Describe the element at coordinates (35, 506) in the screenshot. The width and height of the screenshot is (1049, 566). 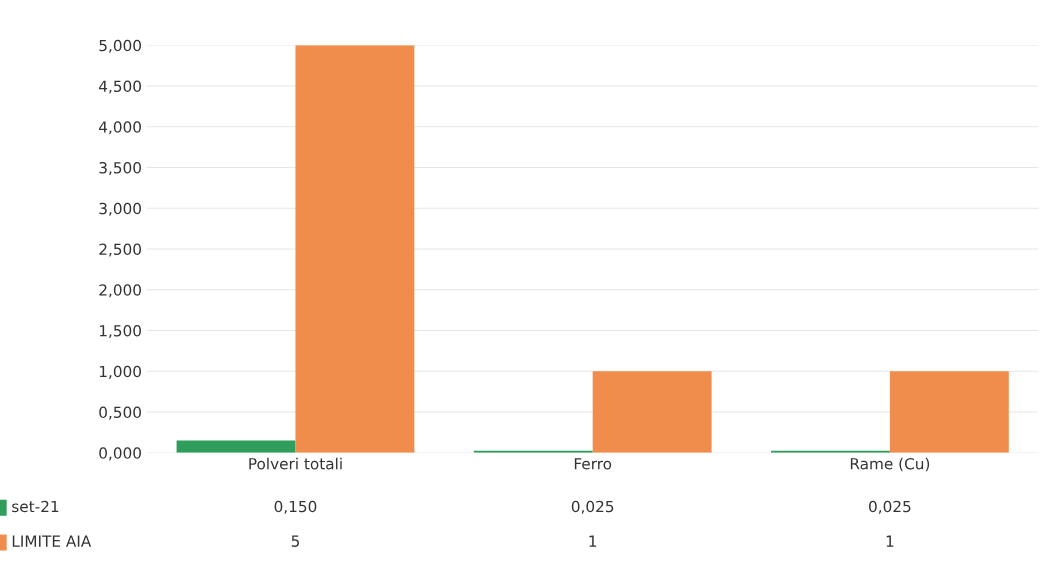
I see `legend-label: set-21` at that location.